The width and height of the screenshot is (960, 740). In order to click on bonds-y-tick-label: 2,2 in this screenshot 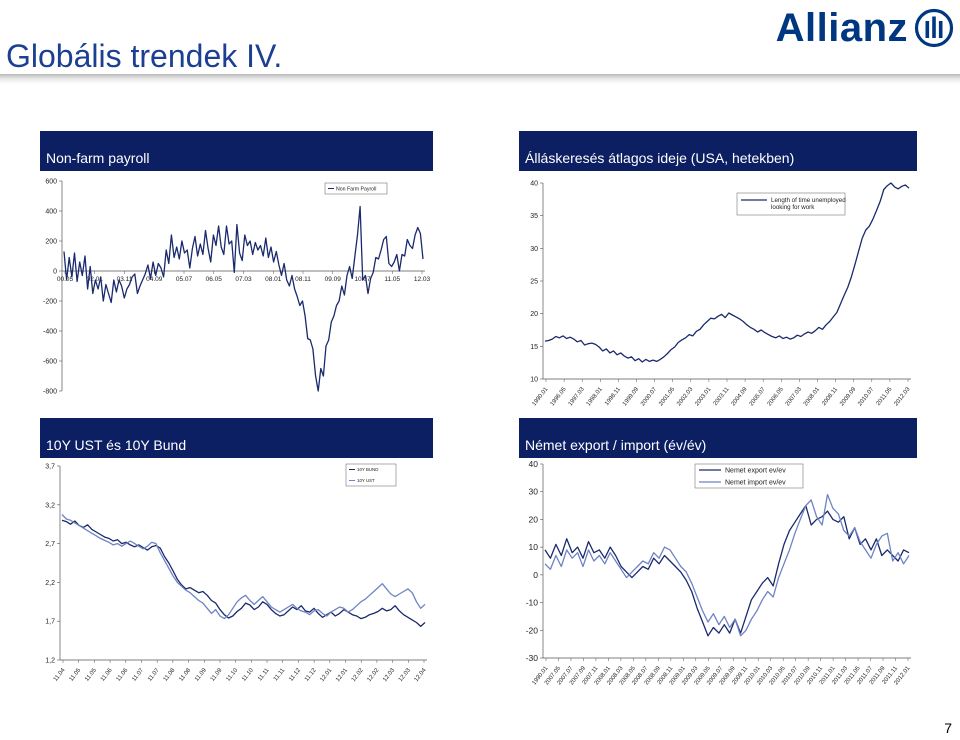, I will do `click(50, 583)`.